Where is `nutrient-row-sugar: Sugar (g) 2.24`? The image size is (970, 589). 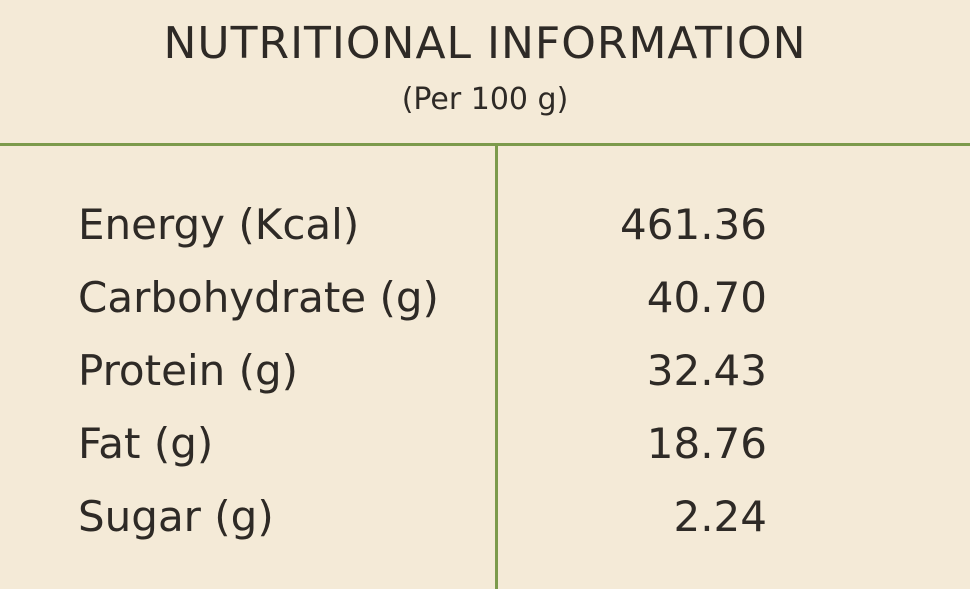
nutrient-row-sugar: Sugar (g) 2.24 is located at coordinates (485, 516).